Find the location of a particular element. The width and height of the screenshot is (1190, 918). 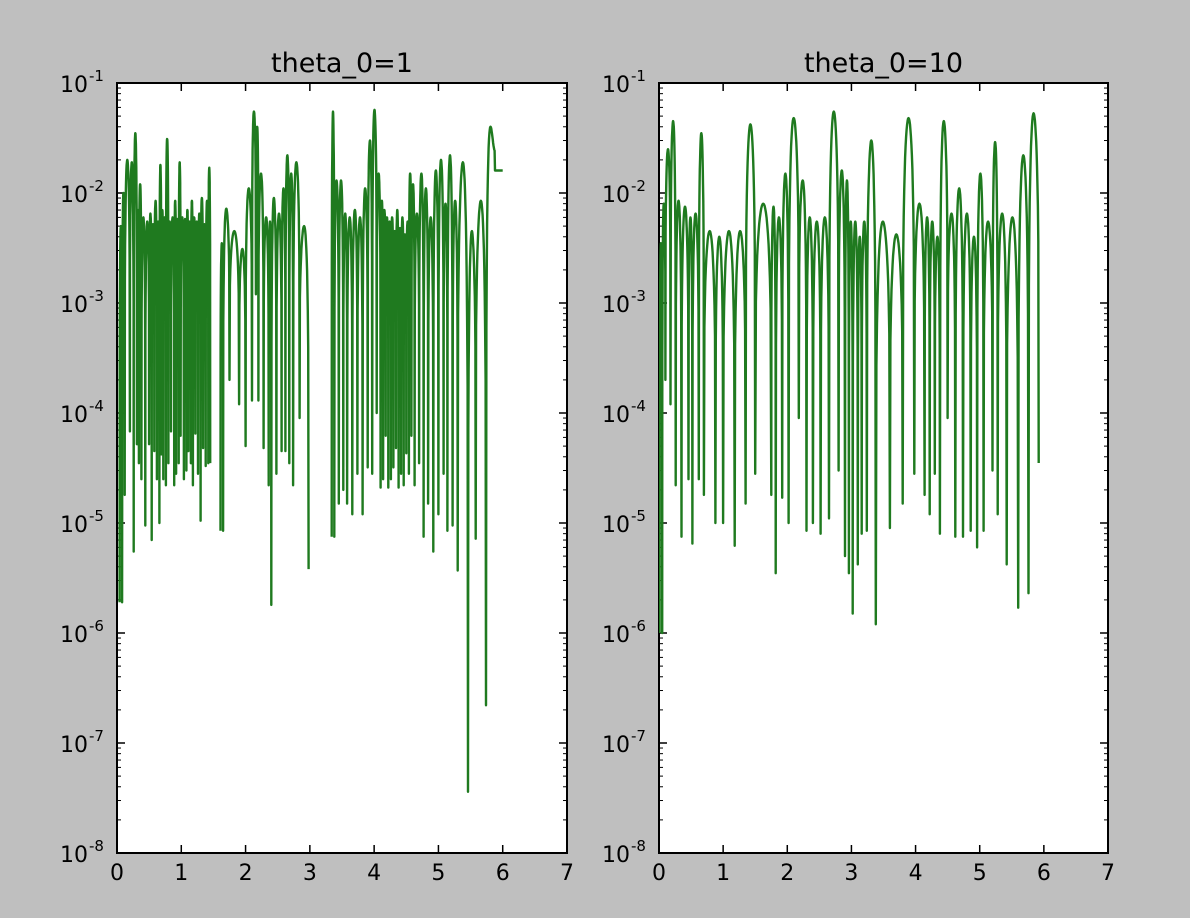

chart-title: theta_0=1 is located at coordinates (342, 63).